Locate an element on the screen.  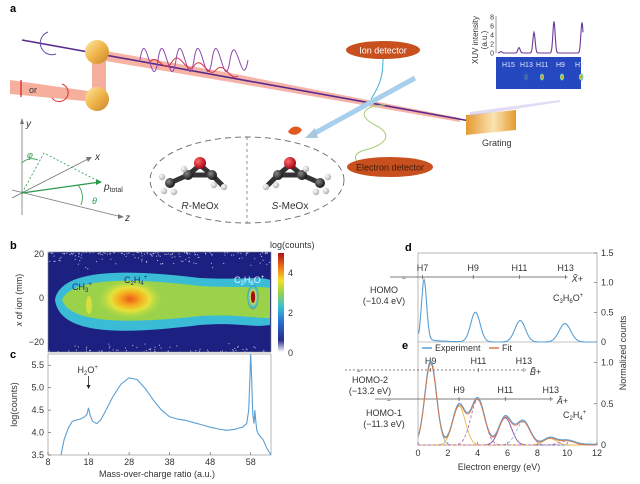
harmonic-label: H9 is located at coordinates (473, 268).